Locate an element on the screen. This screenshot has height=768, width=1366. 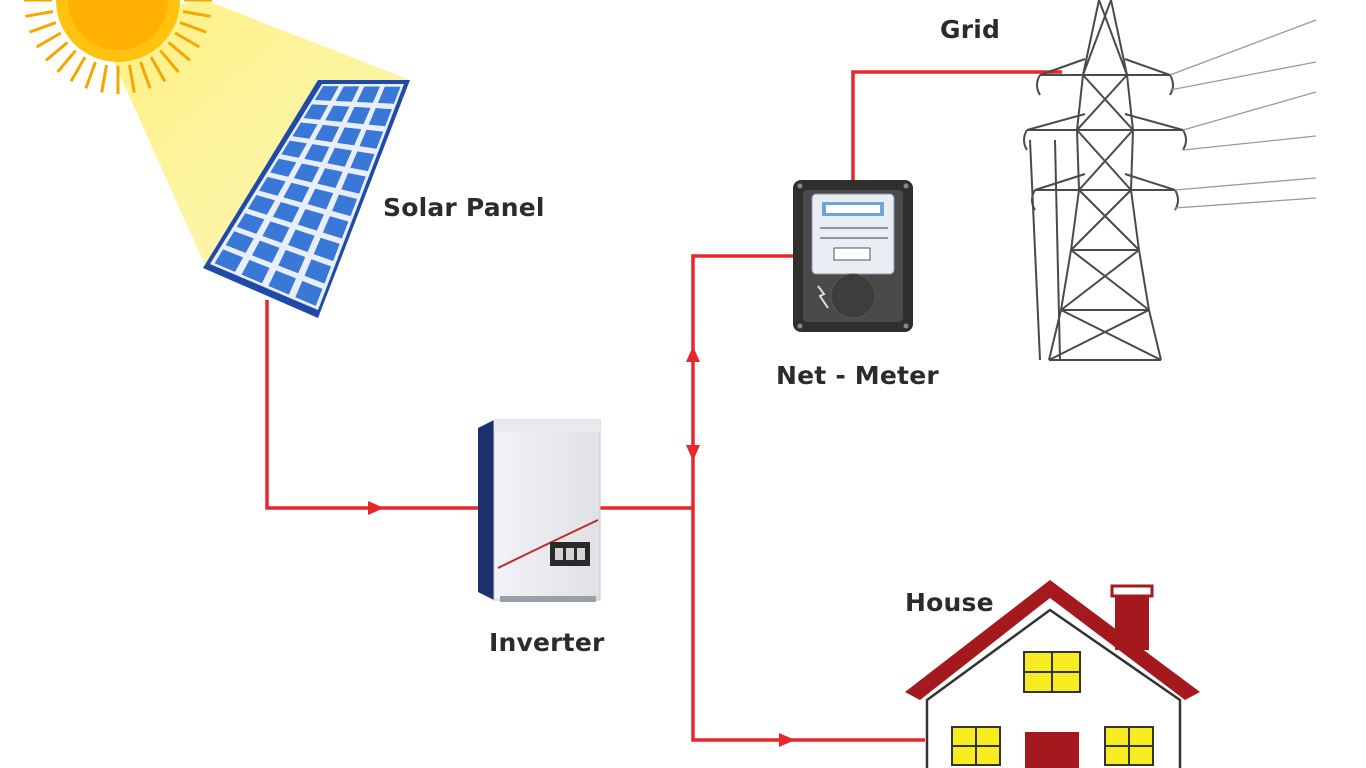
inverter-icon is located at coordinates (539, 510).